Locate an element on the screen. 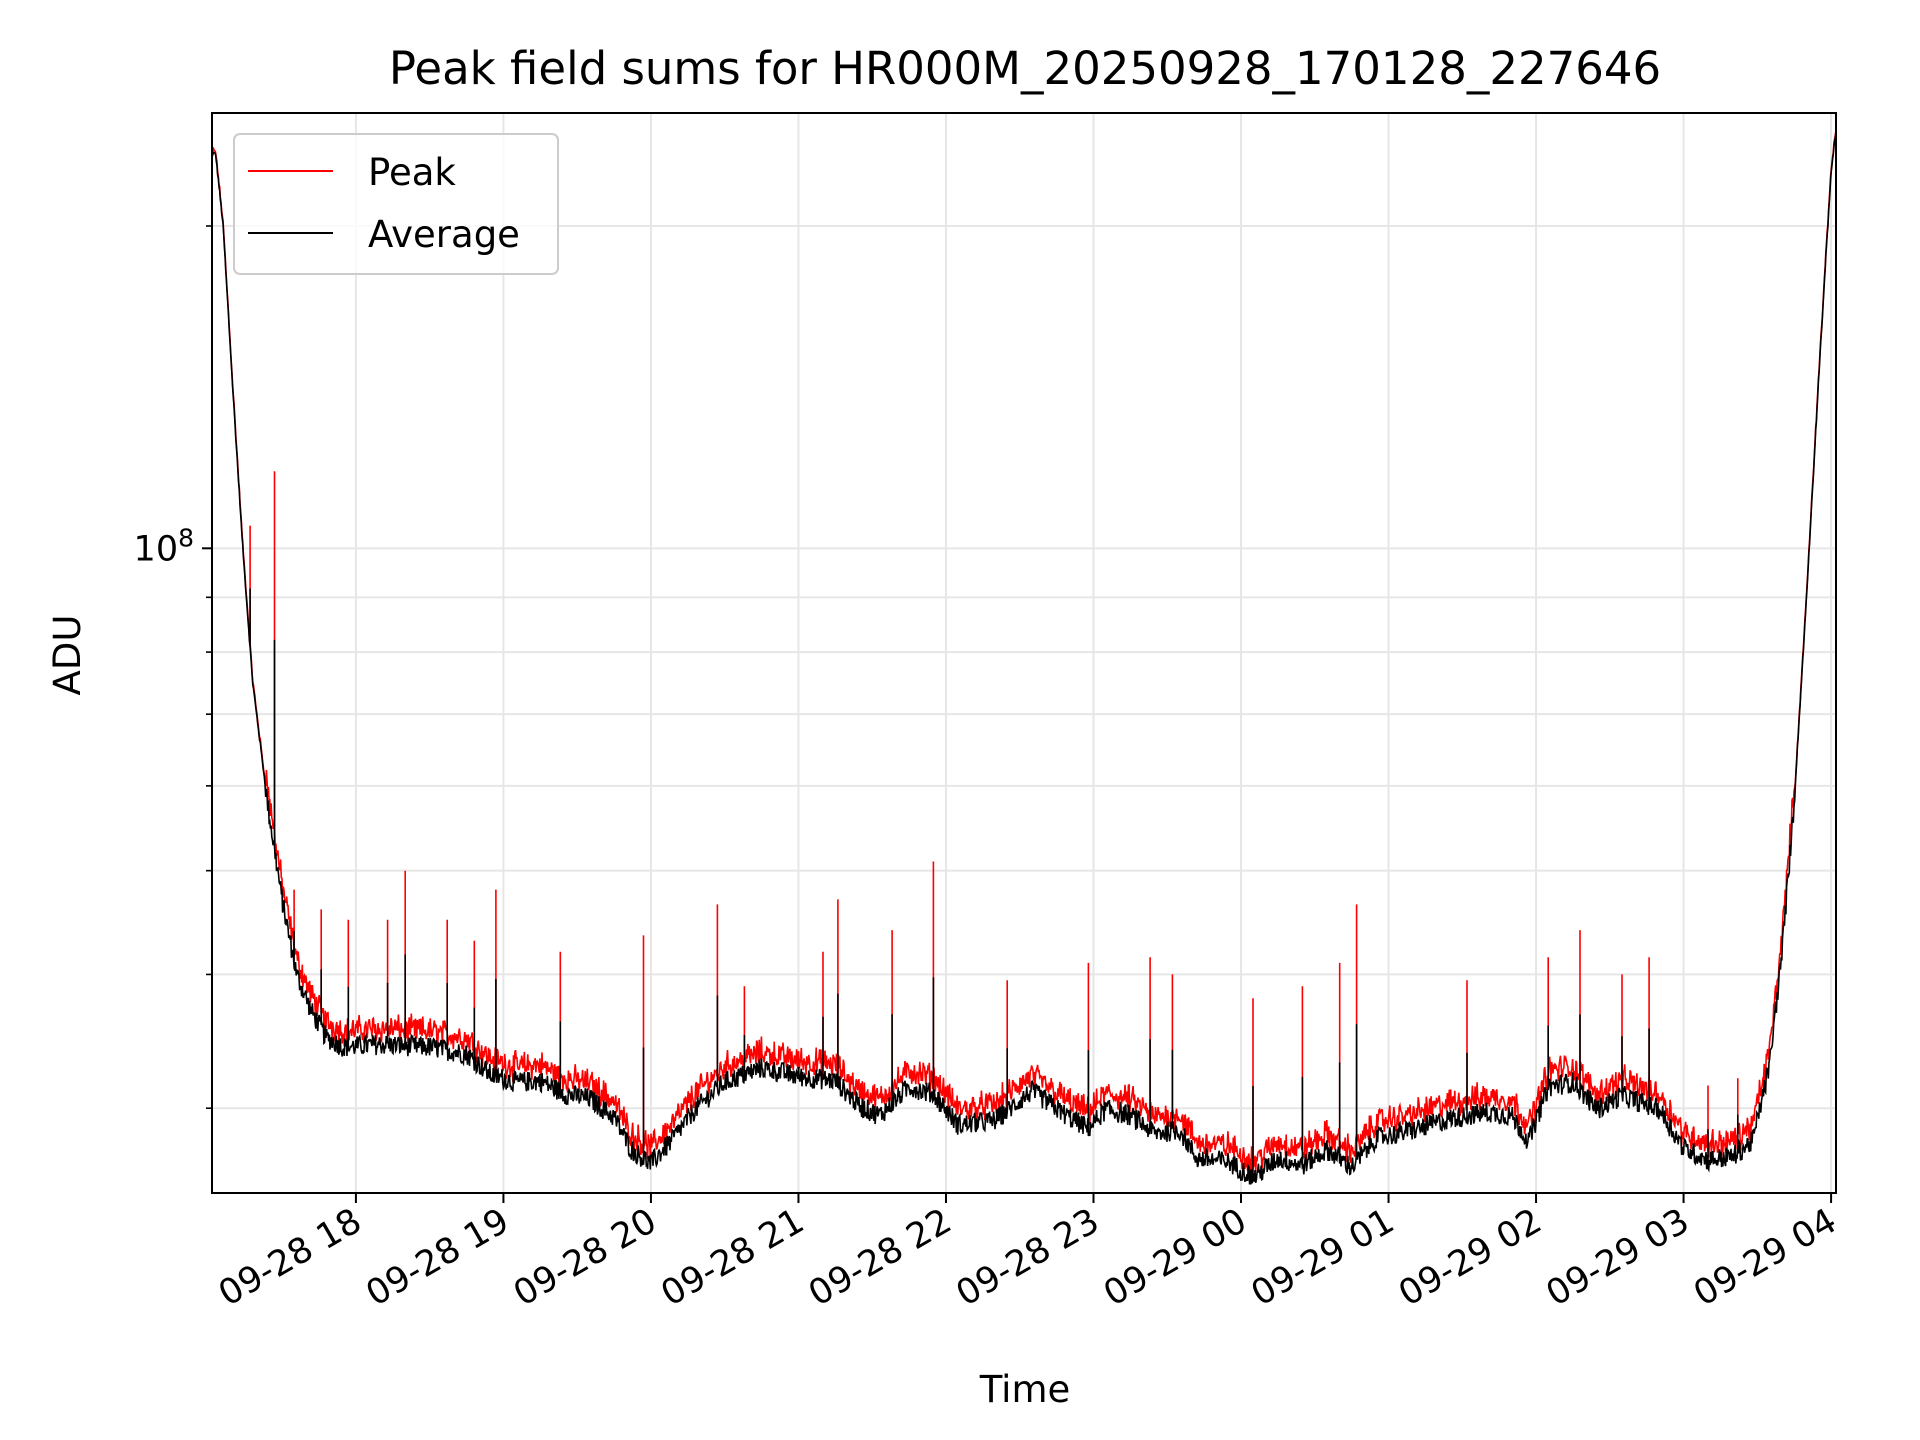 The height and width of the screenshot is (1440, 1920). legend-average-label: Average is located at coordinates (444, 234).